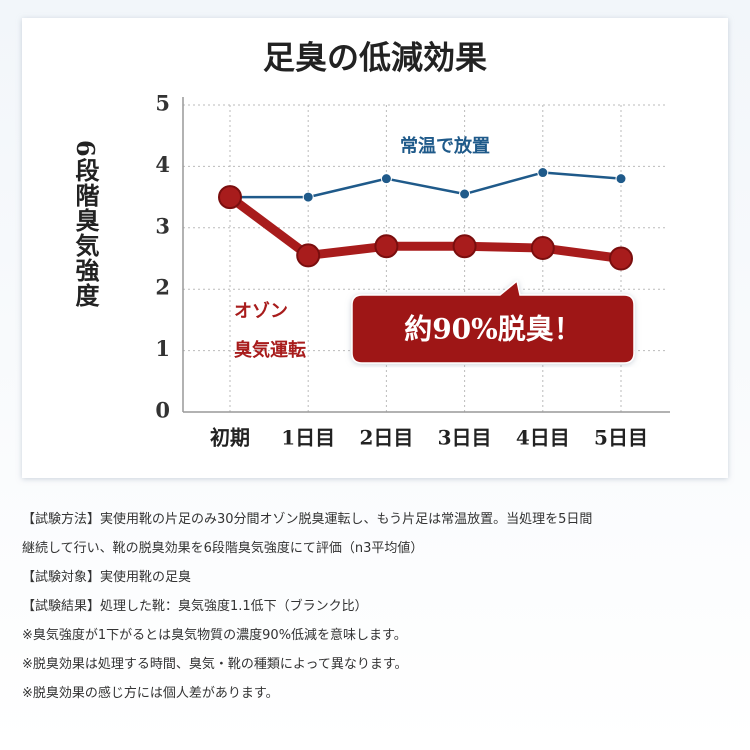  What do you see at coordinates (445, 146) in the screenshot?
I see `series-label: 常温で放置` at bounding box center [445, 146].